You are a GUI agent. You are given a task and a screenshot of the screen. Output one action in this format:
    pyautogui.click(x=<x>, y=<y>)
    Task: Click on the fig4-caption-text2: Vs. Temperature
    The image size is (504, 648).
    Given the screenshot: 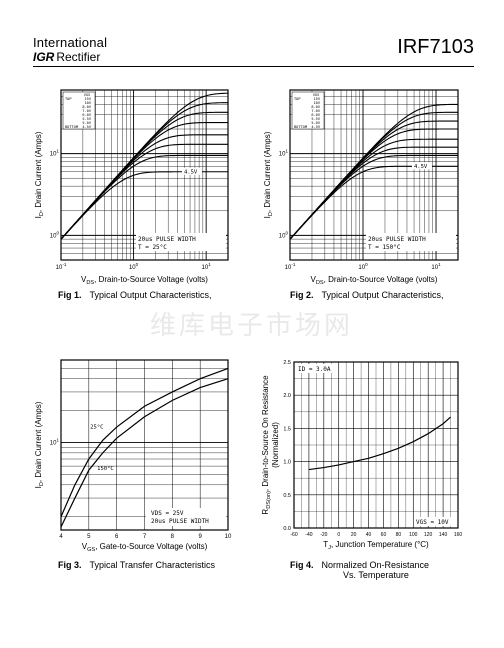 What is the action you would take?
    pyautogui.click(x=376, y=575)
    